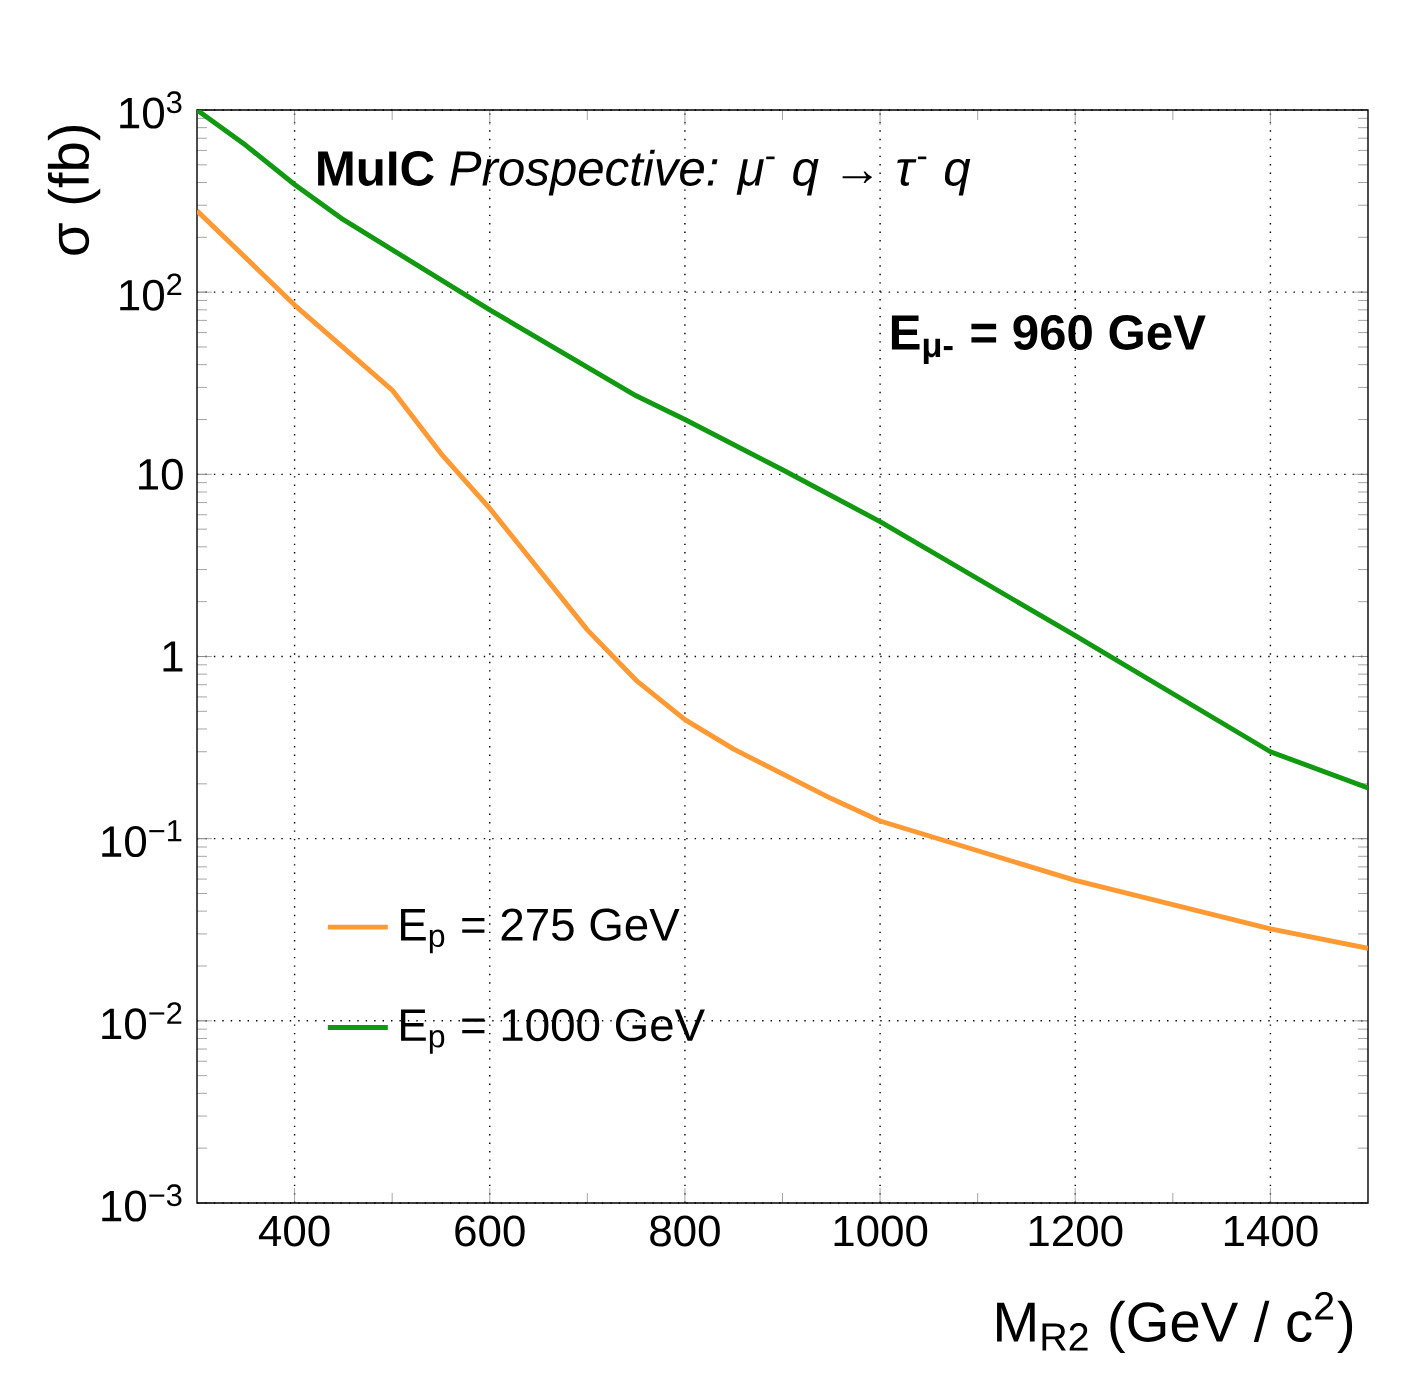  What do you see at coordinates (151, 292) in the screenshot?
I see `y-tick-label: 10$^{2}$` at bounding box center [151, 292].